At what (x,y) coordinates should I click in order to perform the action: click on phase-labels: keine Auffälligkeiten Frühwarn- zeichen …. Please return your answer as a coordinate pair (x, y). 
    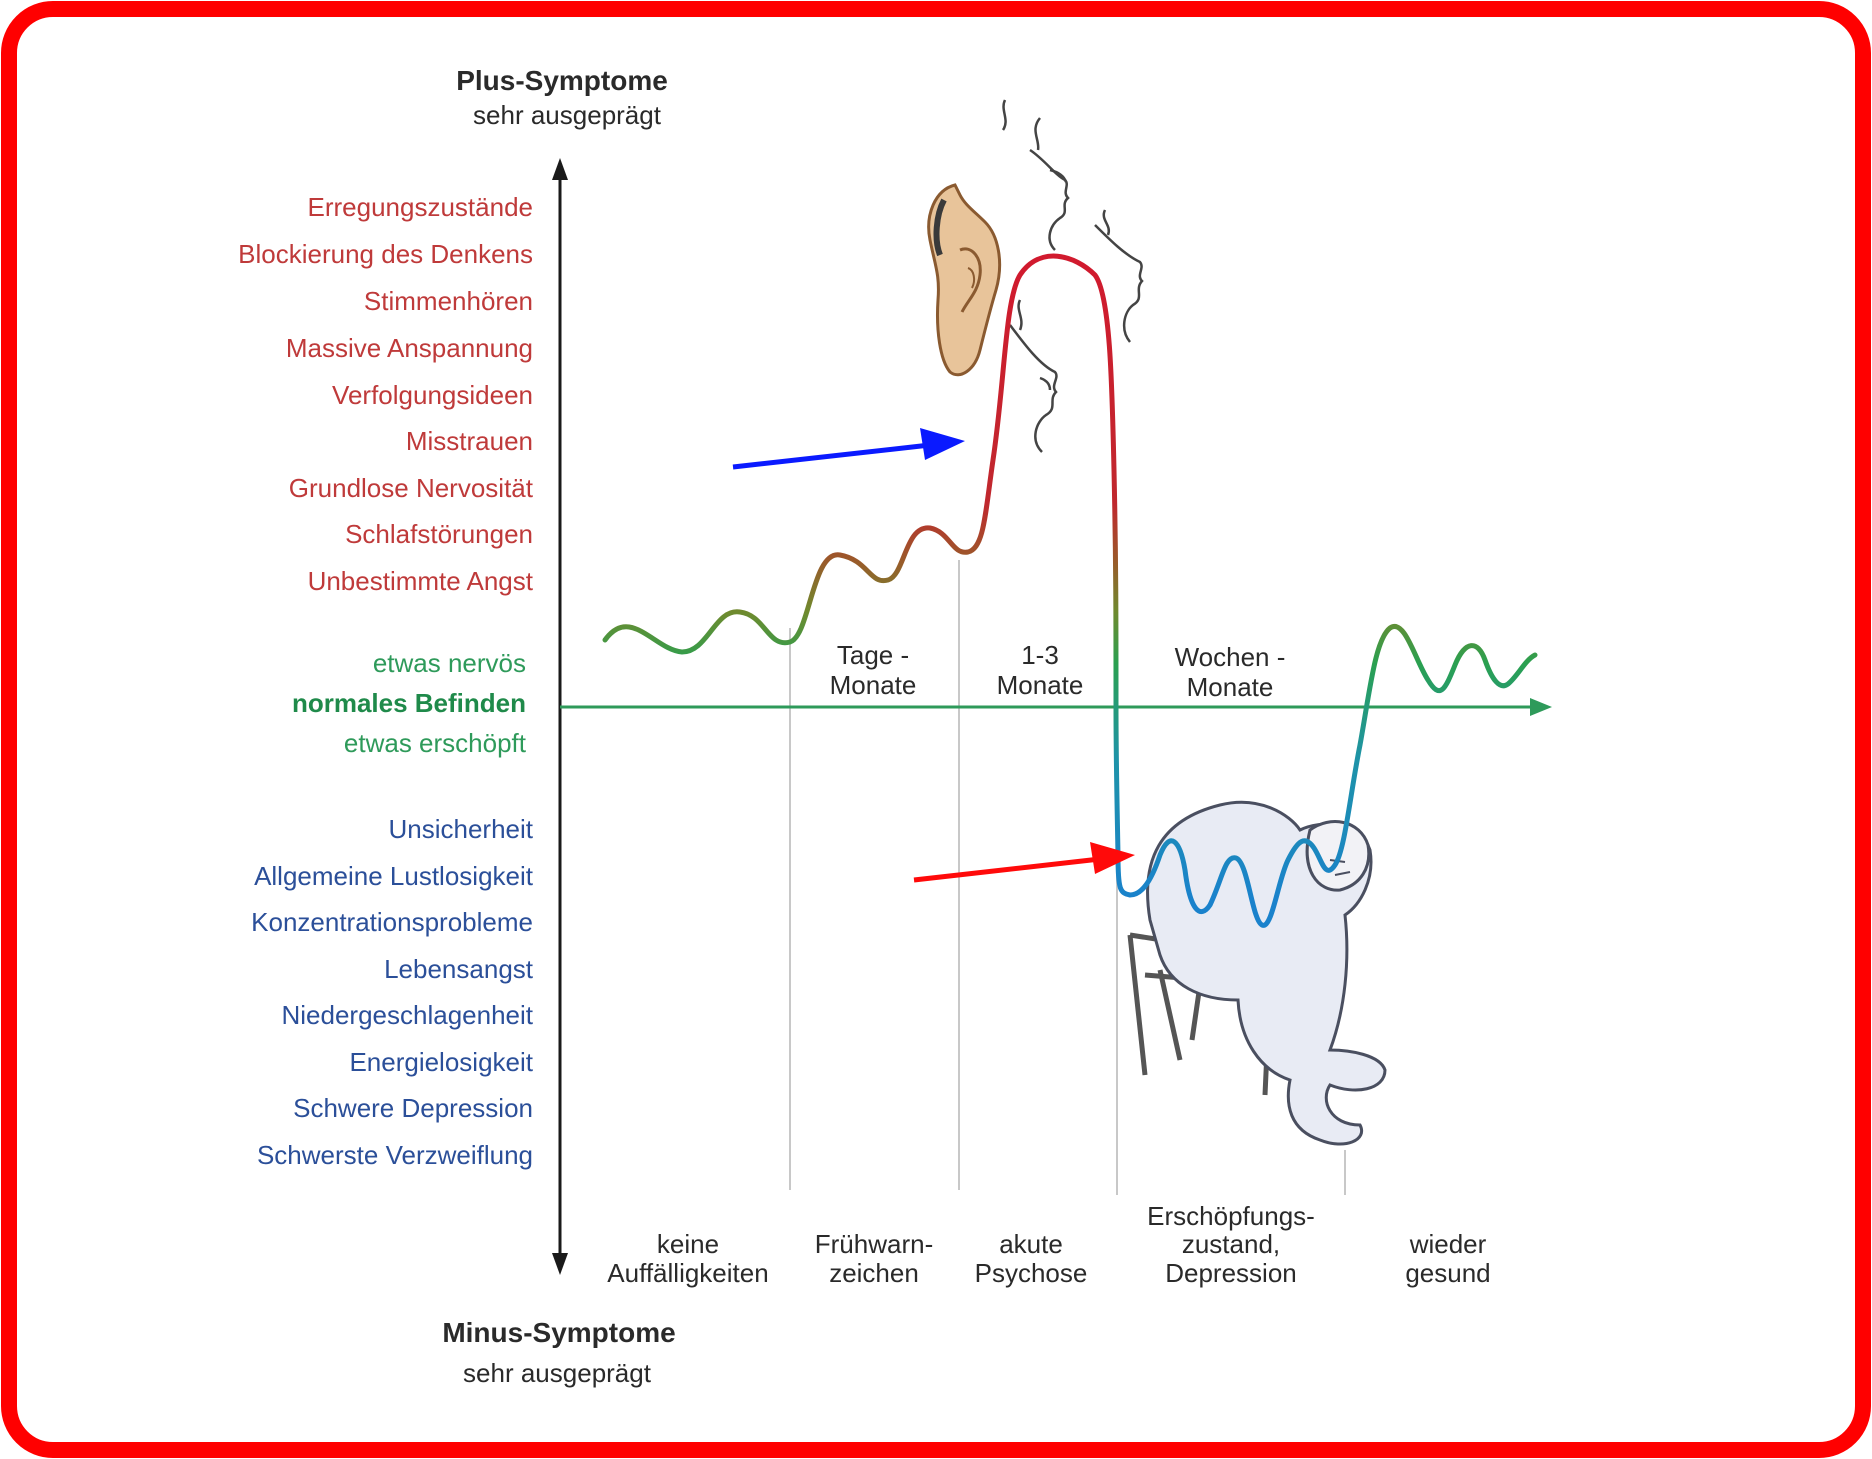
    Looking at the image, I should click on (1048, 1244).